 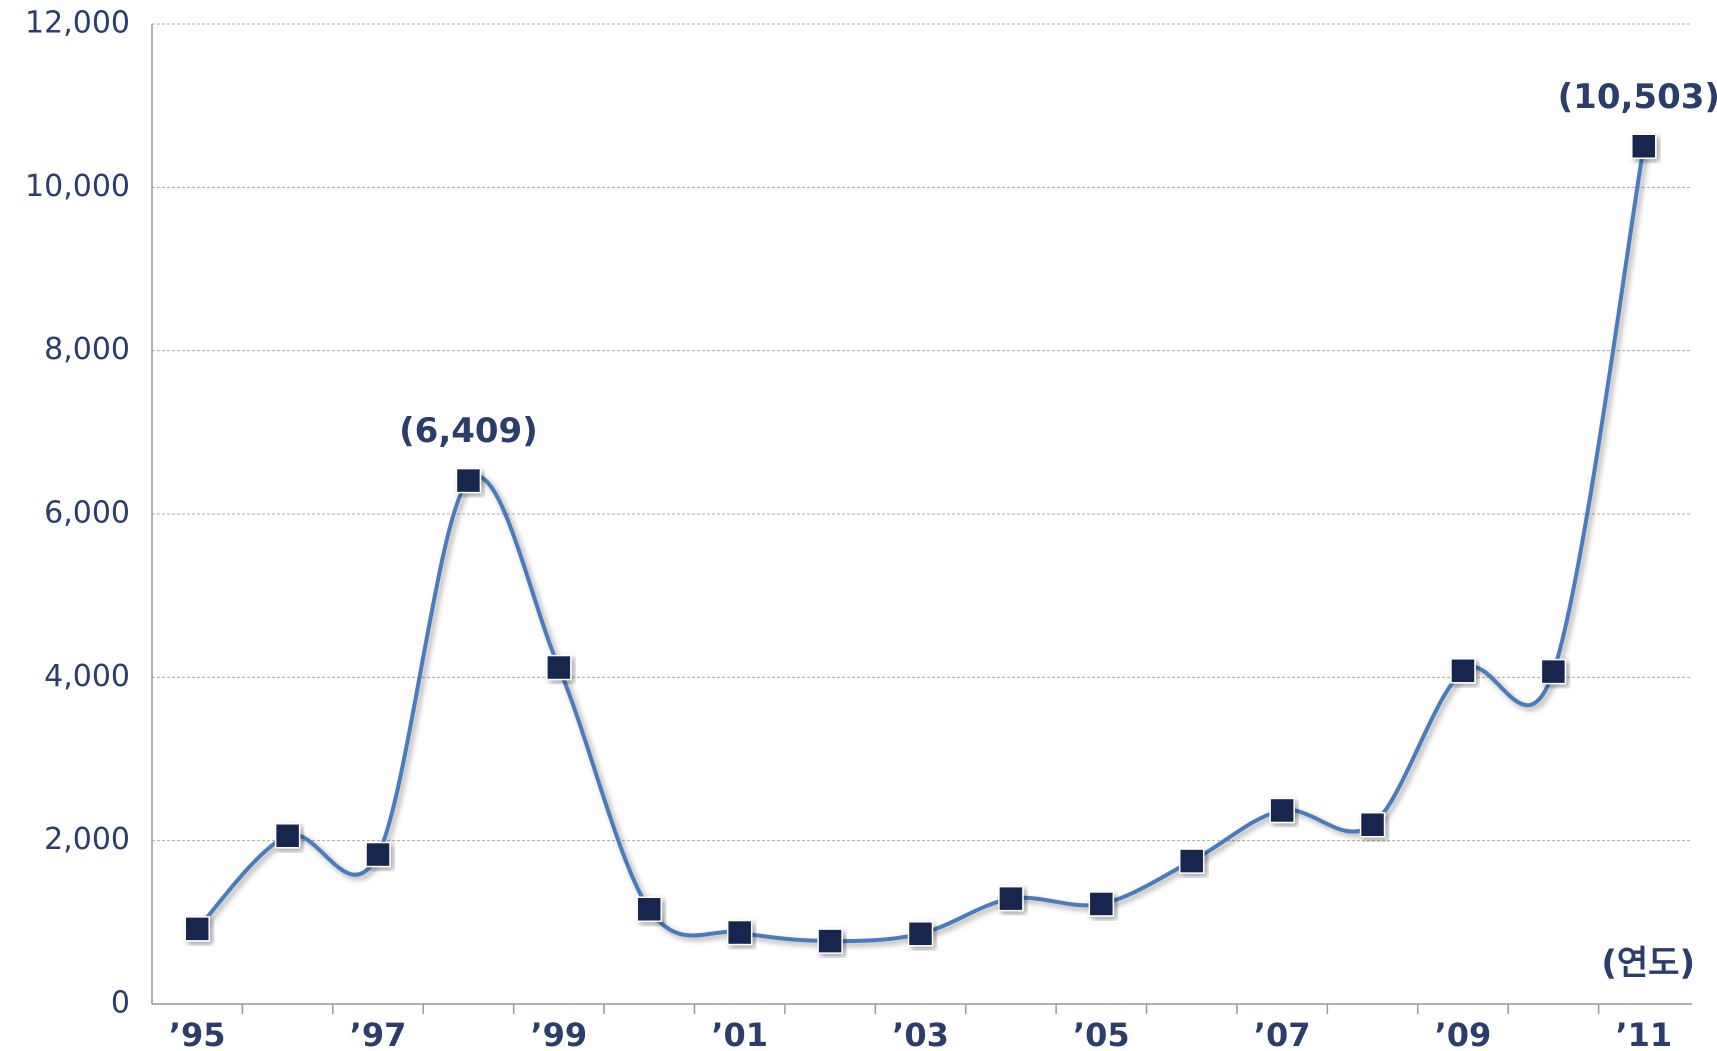 What do you see at coordinates (120, 1003) in the screenshot?
I see `y-tick-label: 0` at bounding box center [120, 1003].